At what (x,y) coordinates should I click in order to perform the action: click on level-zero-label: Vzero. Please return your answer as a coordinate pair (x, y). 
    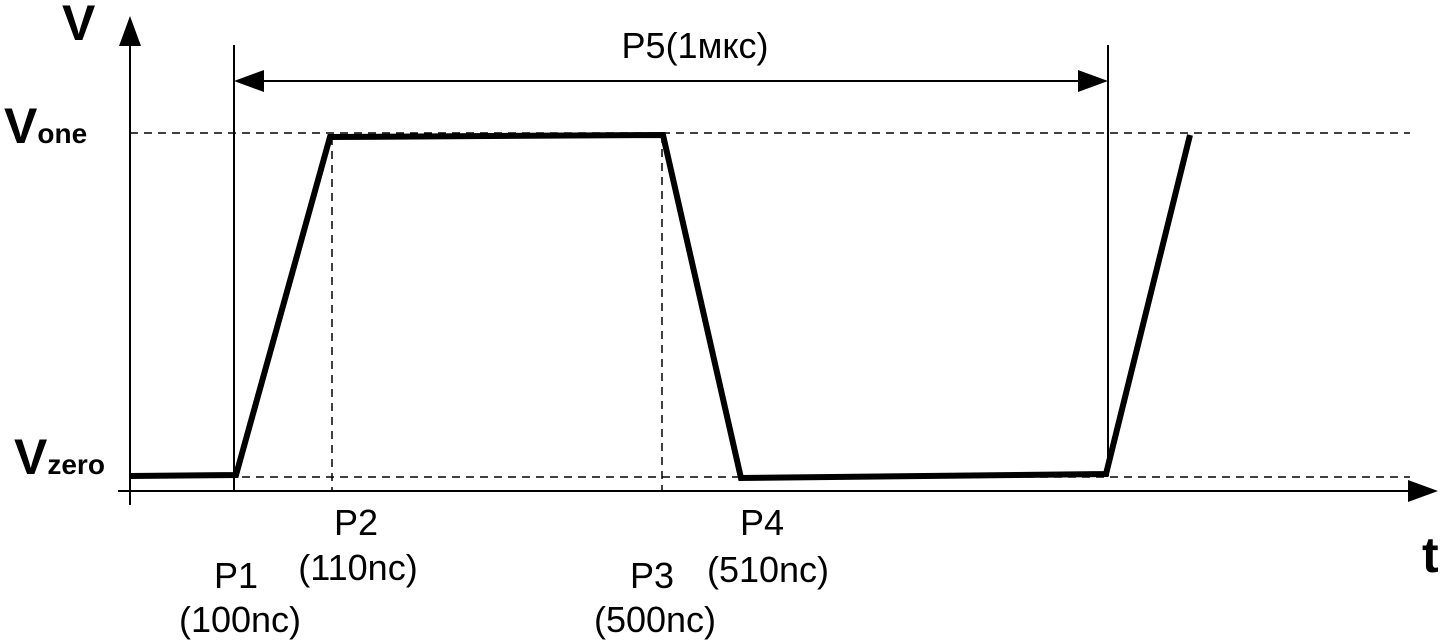
    Looking at the image, I should click on (59, 457).